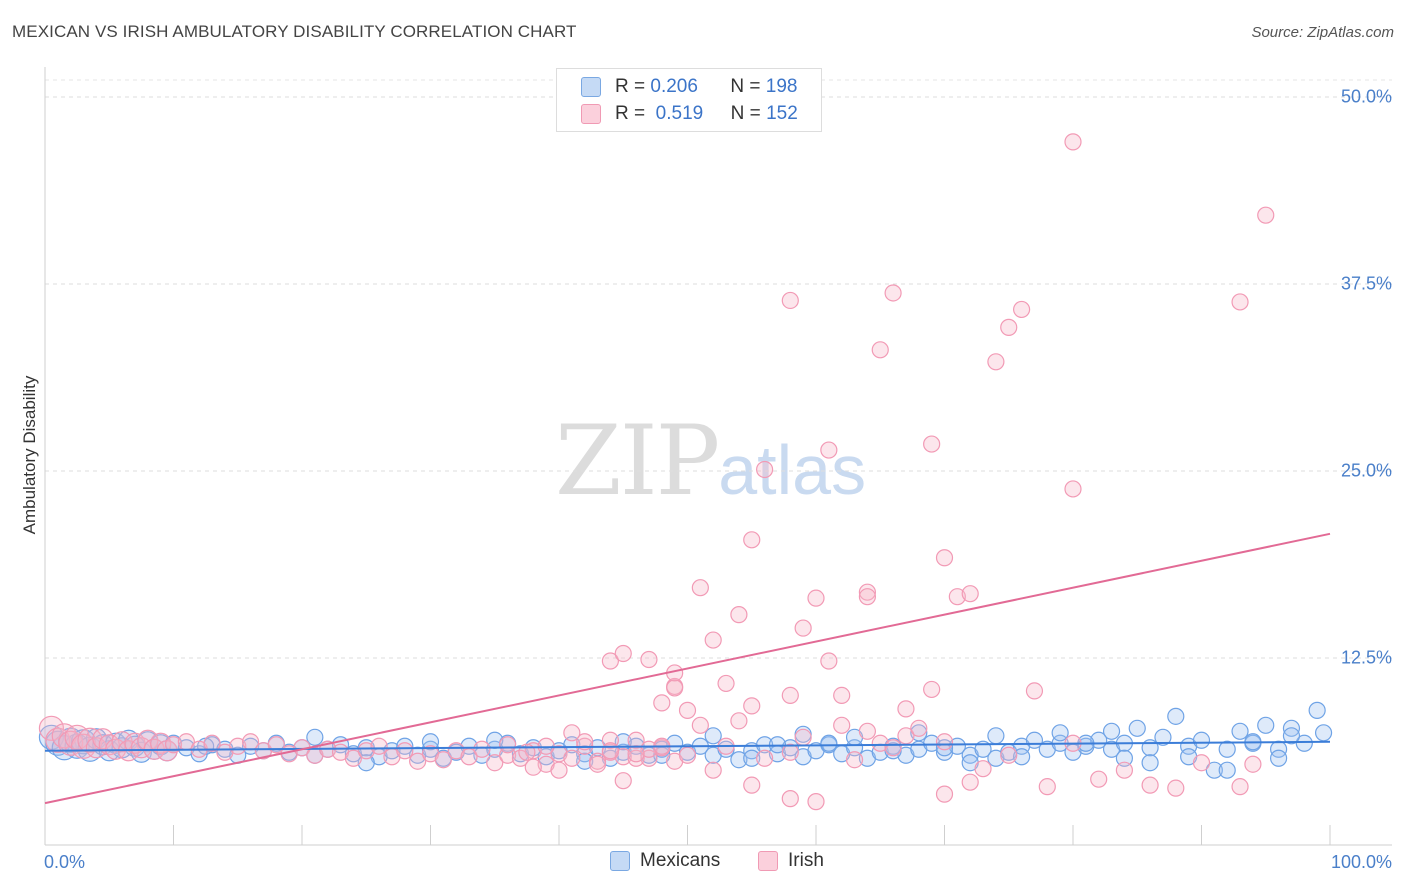 This screenshot has width=1406, height=892. Describe the element at coordinates (1366, 283) in the screenshot. I see `y-tick-label: 37.5%` at that location.